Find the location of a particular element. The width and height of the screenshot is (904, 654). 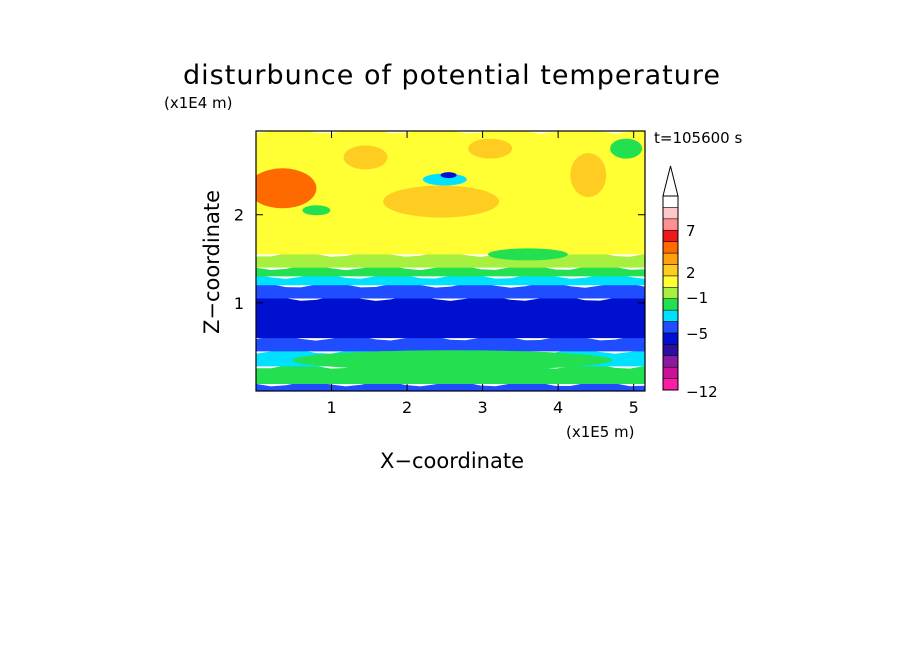

chart-title: disturbunce of potential temperature is located at coordinates (452, 75).